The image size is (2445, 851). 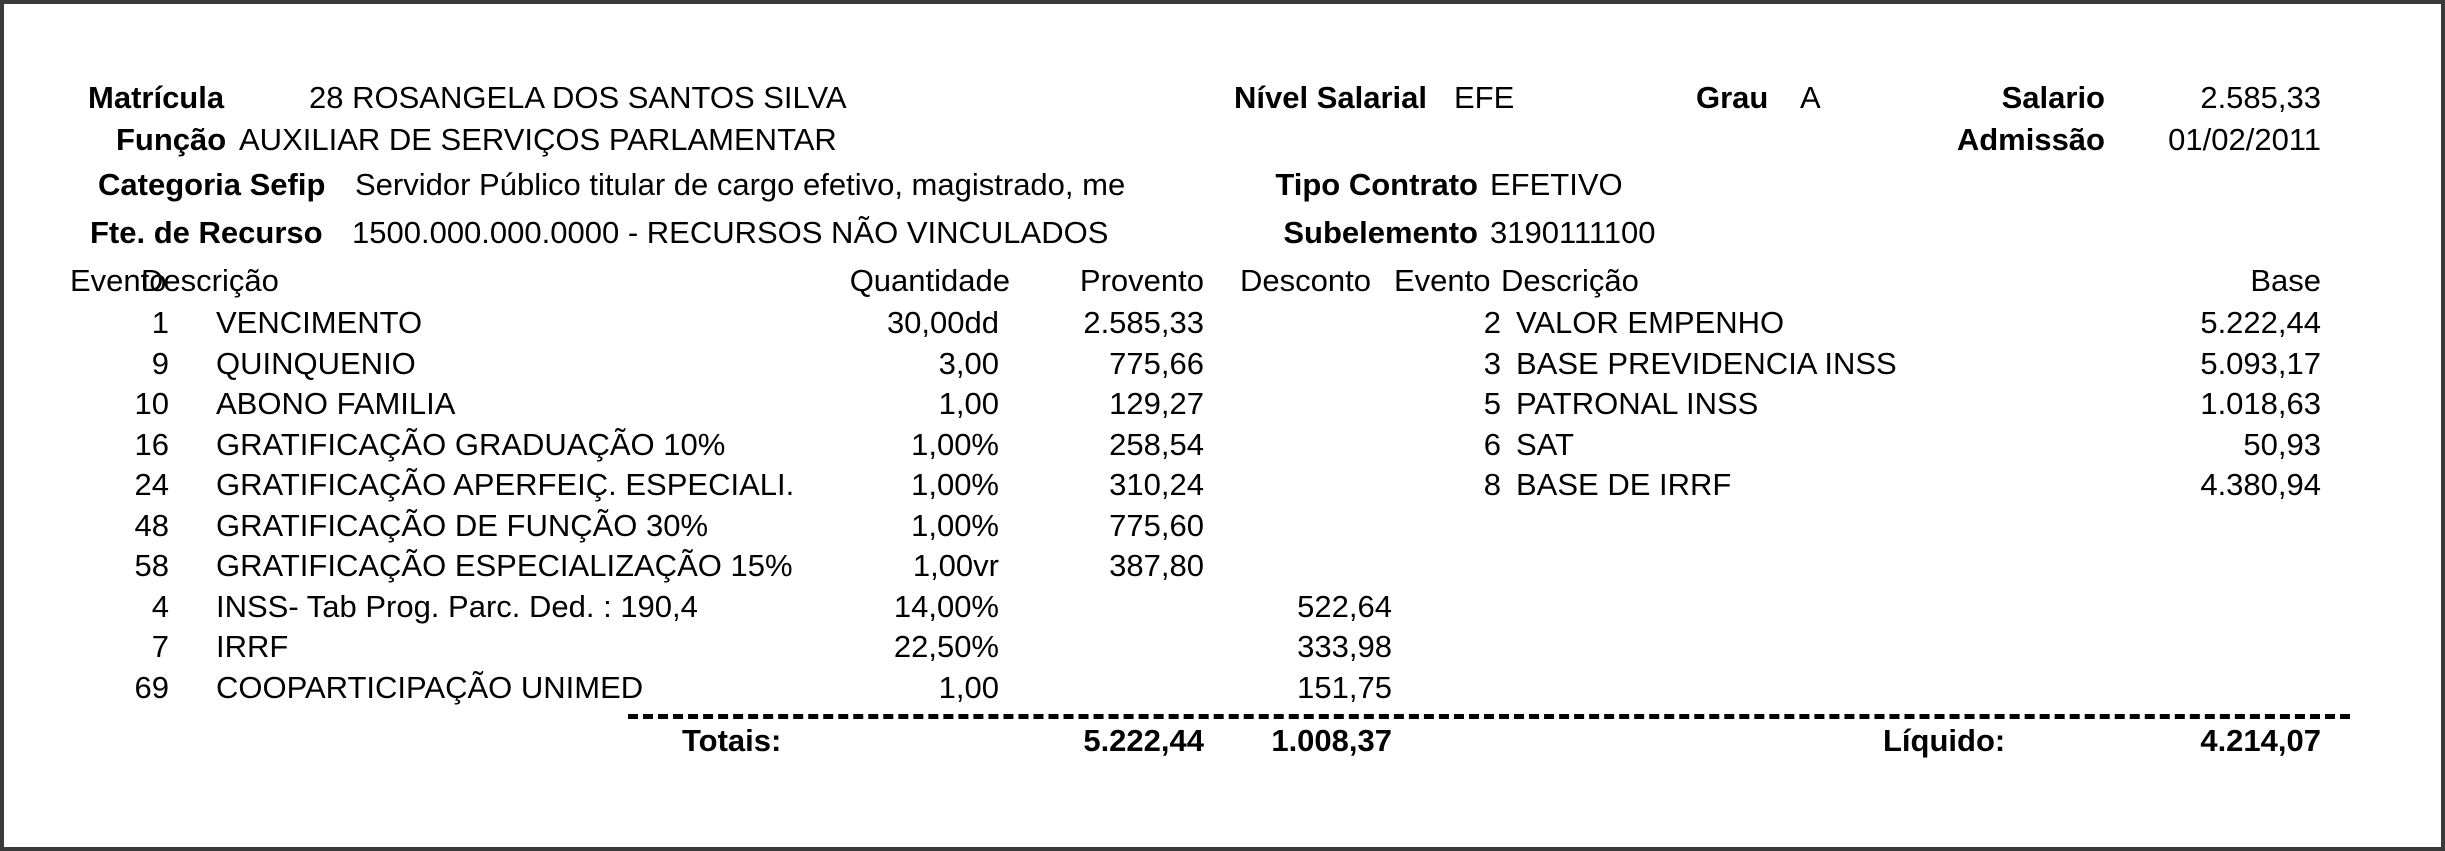 What do you see at coordinates (2285, 280) in the screenshot?
I see `col-header-base: Base` at bounding box center [2285, 280].